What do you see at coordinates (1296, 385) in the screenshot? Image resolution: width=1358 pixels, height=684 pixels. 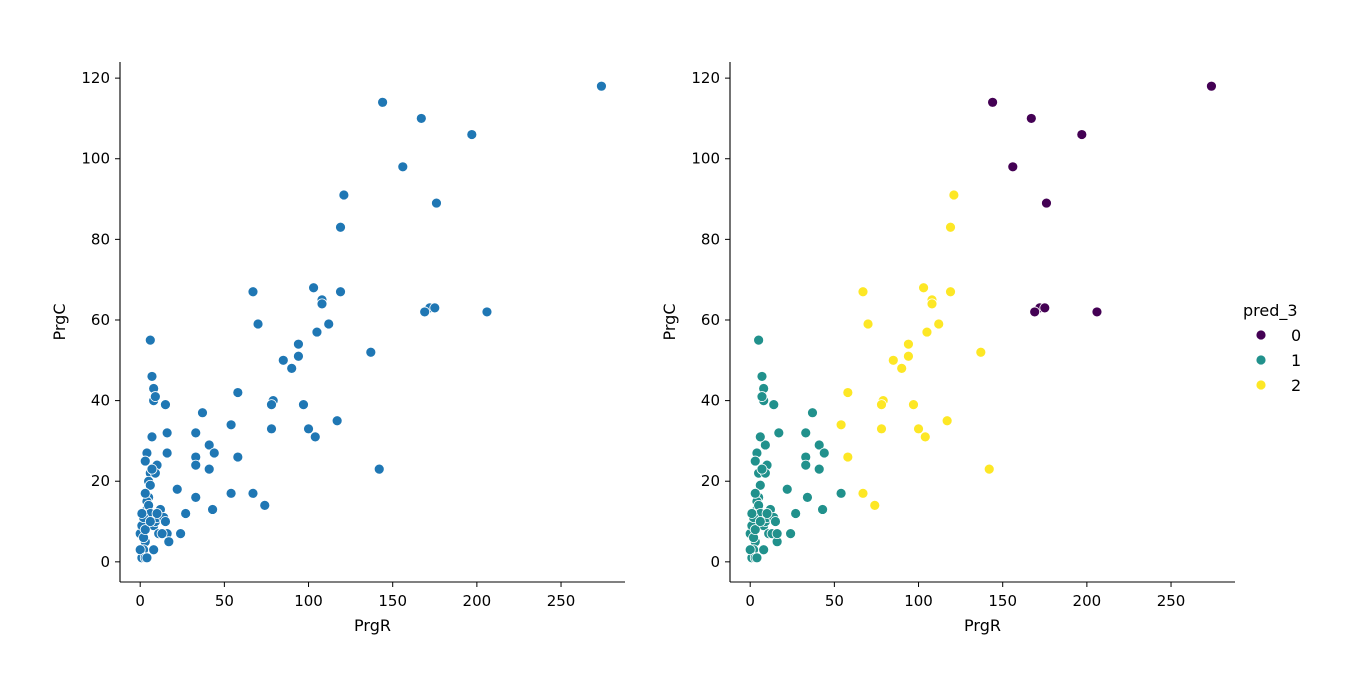 I see `legend-label-2: 2` at bounding box center [1296, 385].